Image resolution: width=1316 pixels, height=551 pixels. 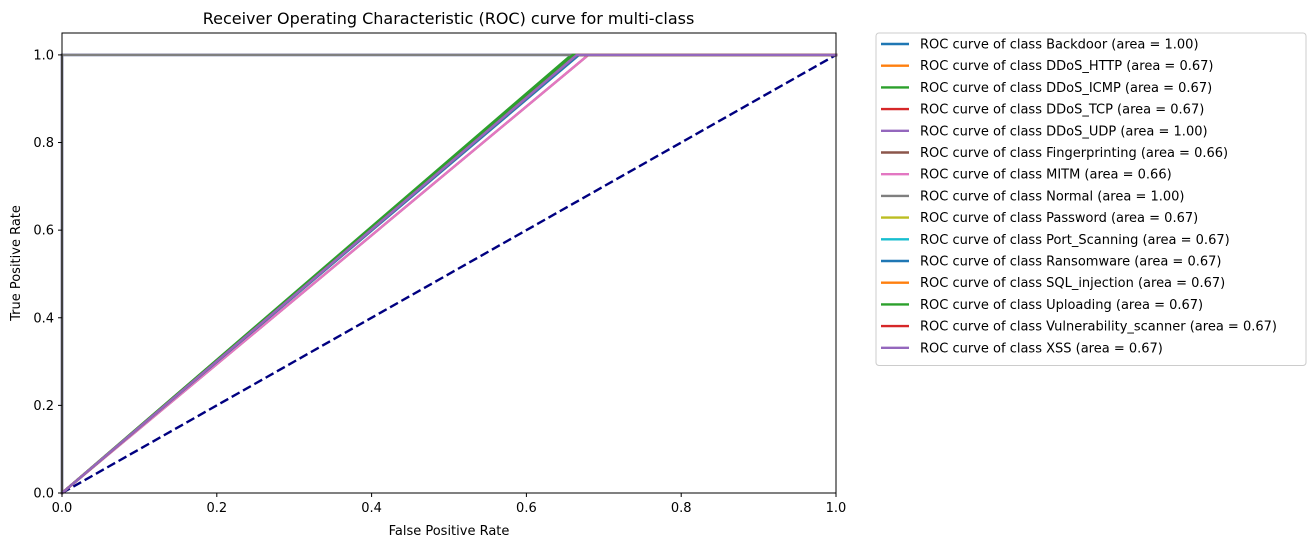 I want to click on x-tick-label-3: 0.6, so click(x=526, y=508).